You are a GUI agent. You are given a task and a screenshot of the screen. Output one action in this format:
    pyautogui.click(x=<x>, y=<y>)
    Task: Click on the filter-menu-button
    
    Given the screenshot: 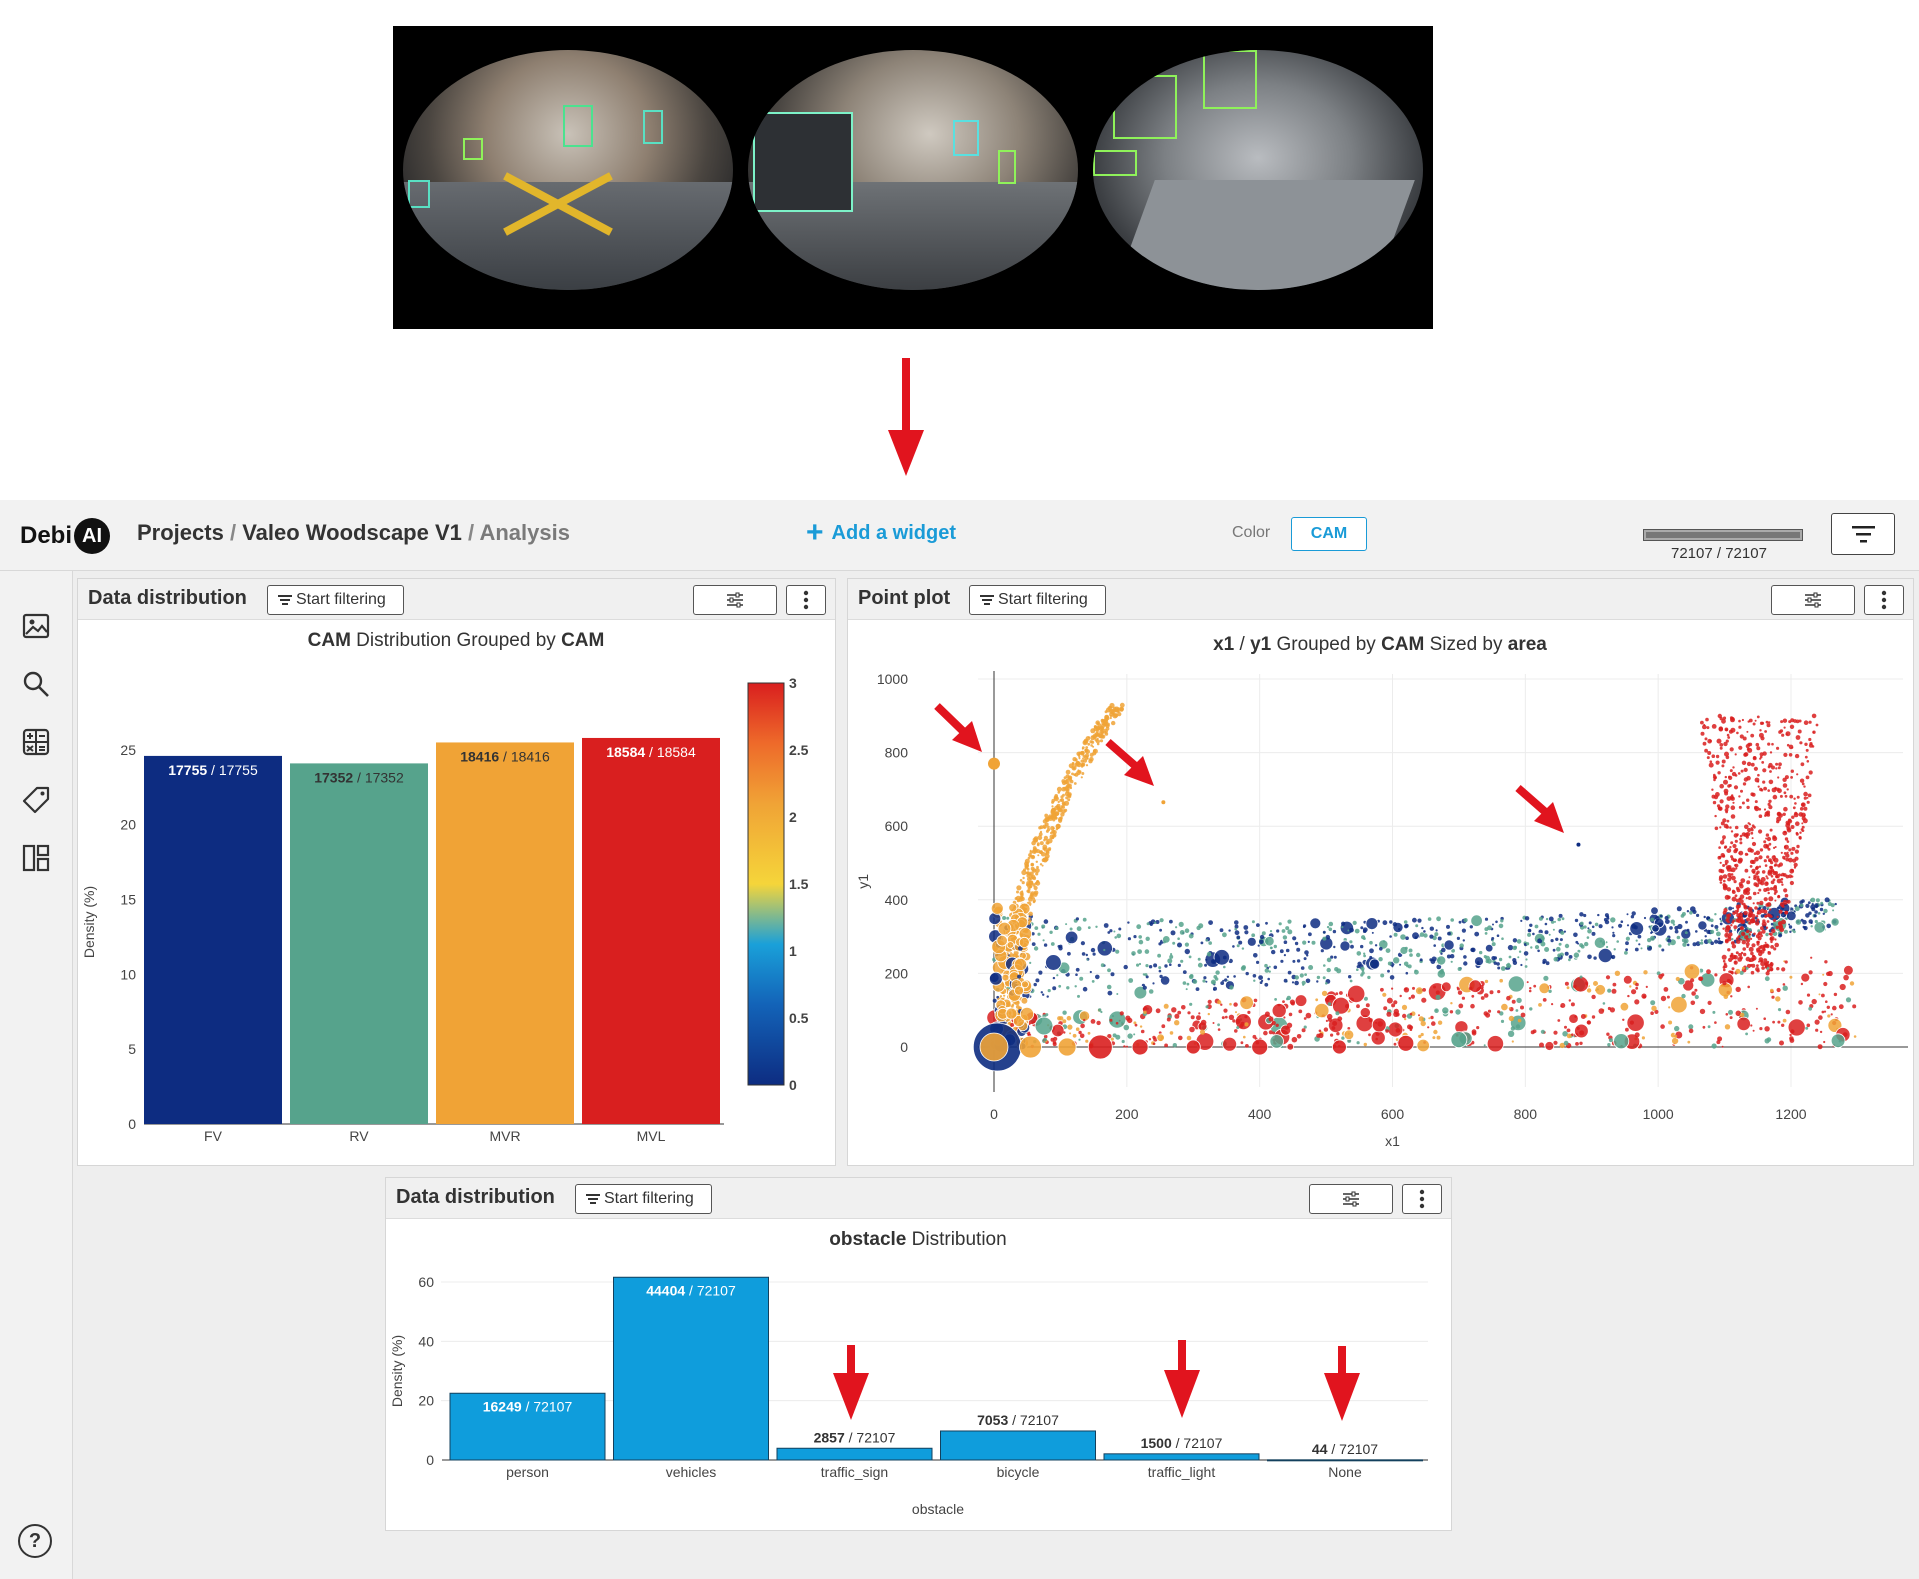 What is the action you would take?
    pyautogui.click(x=1863, y=534)
    